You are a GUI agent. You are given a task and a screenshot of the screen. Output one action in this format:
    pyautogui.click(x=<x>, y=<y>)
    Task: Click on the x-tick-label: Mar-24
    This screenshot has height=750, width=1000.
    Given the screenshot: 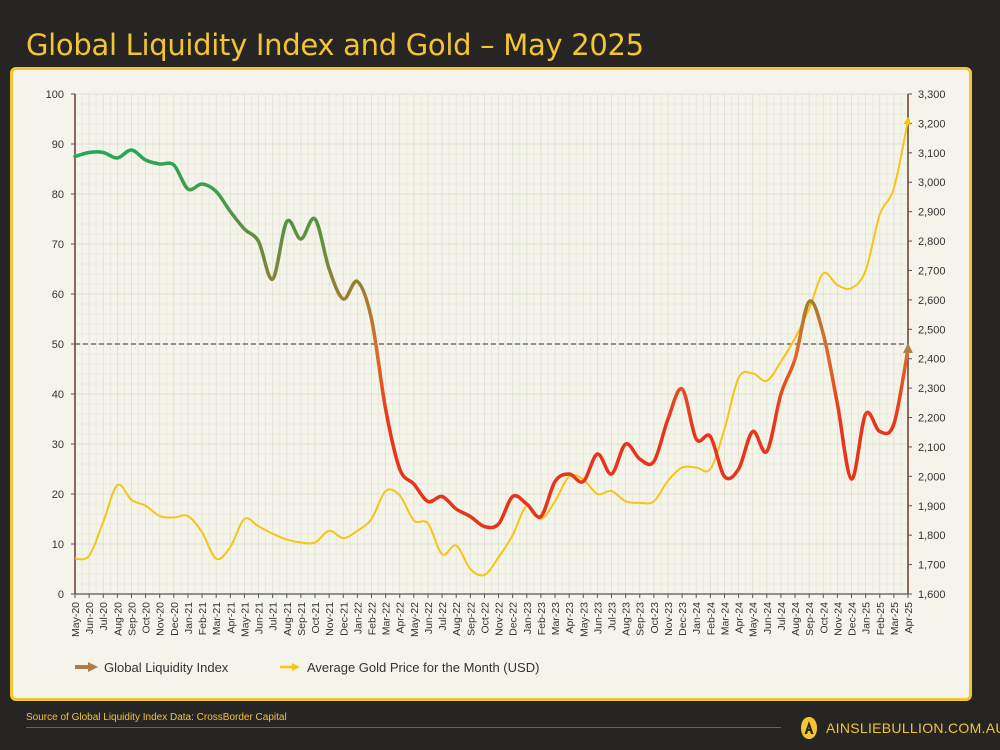 What is the action you would take?
    pyautogui.click(x=725, y=618)
    